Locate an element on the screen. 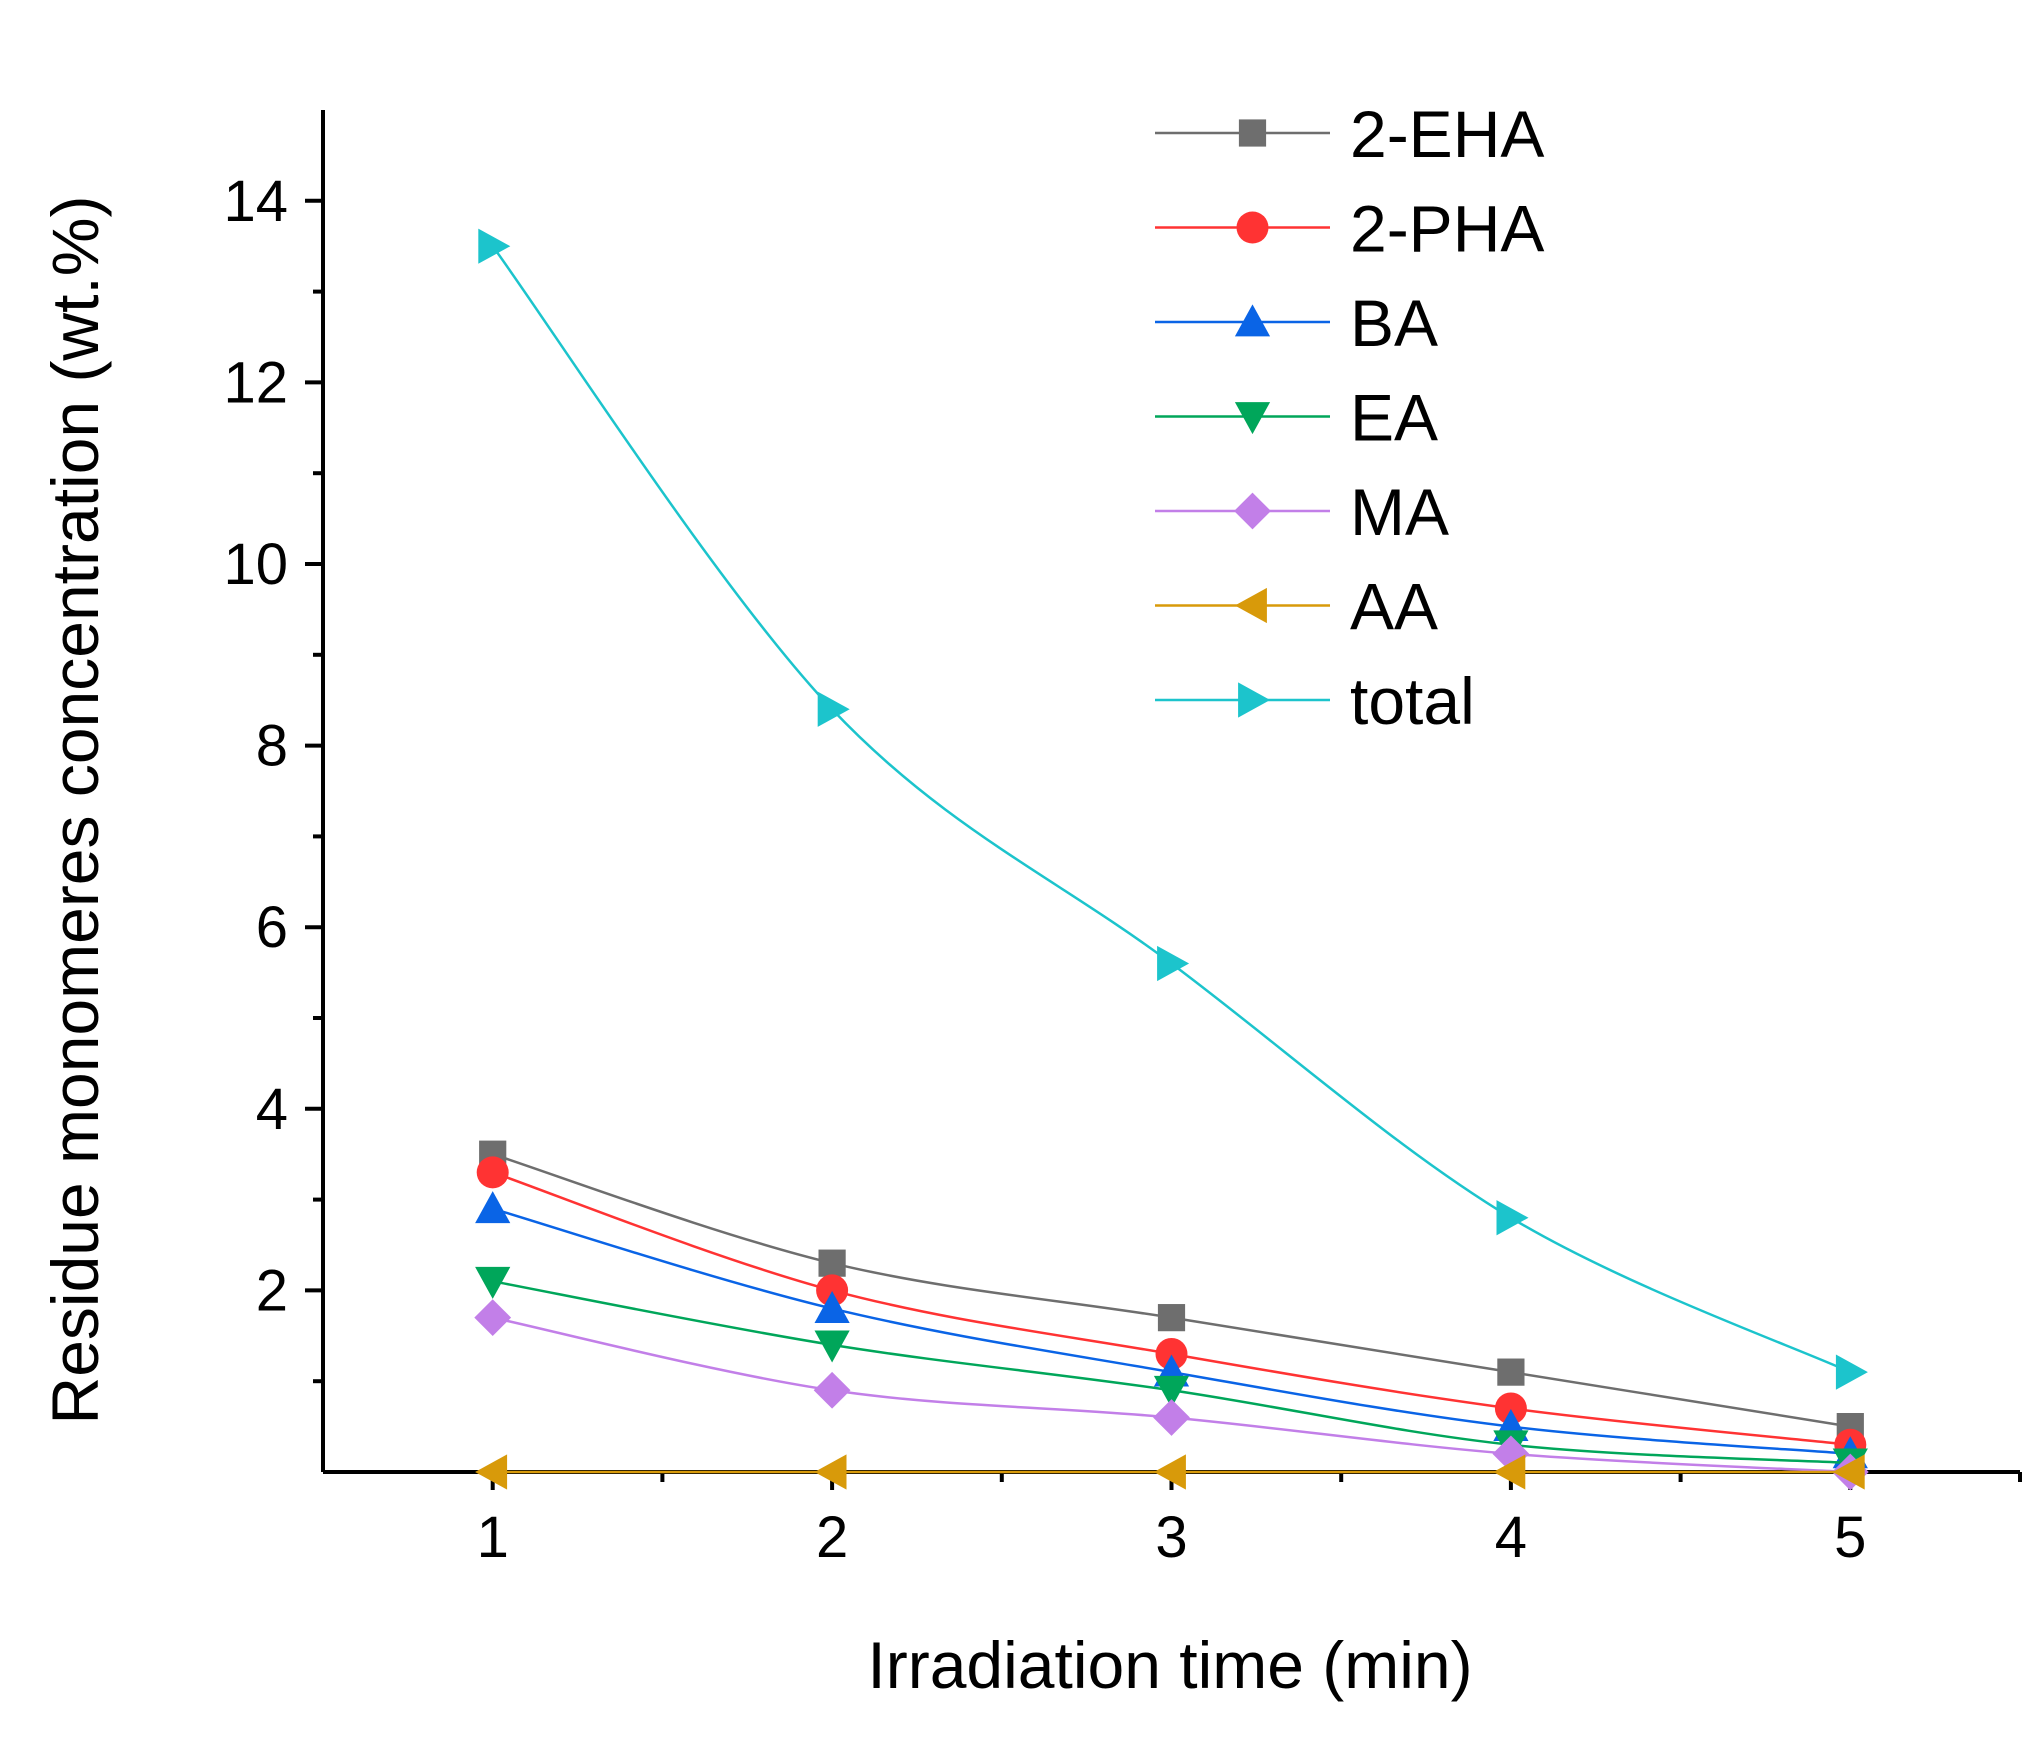  legend-label: total is located at coordinates (1412, 701).